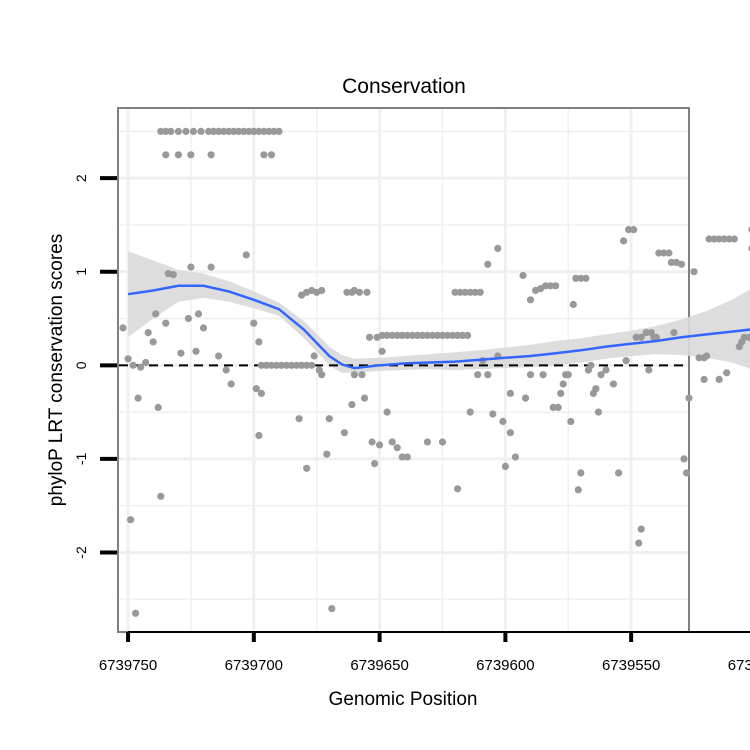 This screenshot has width=750, height=750. I want to click on x-tick-label: 6739600, so click(505, 665).